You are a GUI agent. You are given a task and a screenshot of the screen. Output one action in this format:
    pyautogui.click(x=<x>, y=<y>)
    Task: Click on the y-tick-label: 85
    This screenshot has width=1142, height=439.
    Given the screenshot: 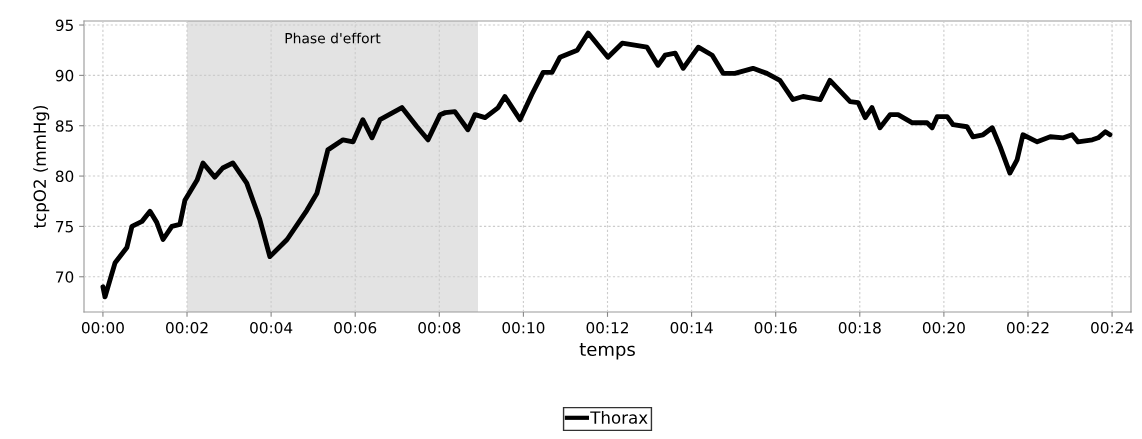 What is the action you would take?
    pyautogui.click(x=64, y=126)
    